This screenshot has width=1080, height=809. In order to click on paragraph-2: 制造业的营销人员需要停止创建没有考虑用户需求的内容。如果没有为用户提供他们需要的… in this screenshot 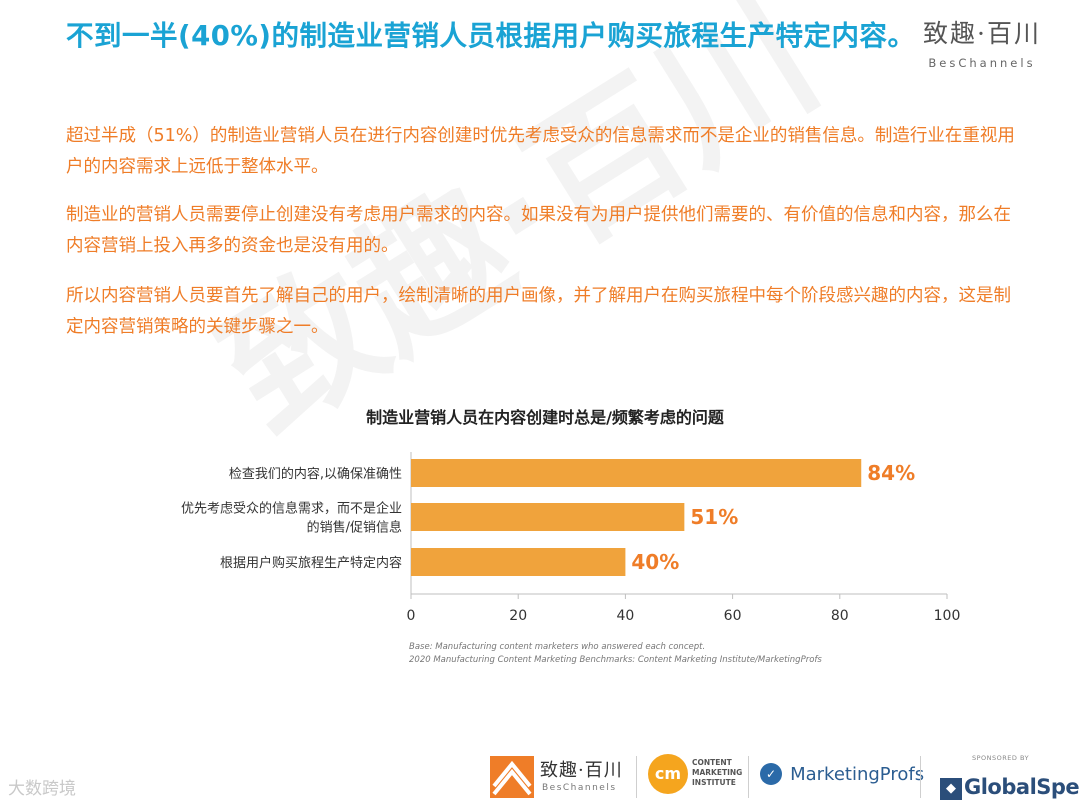, I will do `click(538, 230)`.